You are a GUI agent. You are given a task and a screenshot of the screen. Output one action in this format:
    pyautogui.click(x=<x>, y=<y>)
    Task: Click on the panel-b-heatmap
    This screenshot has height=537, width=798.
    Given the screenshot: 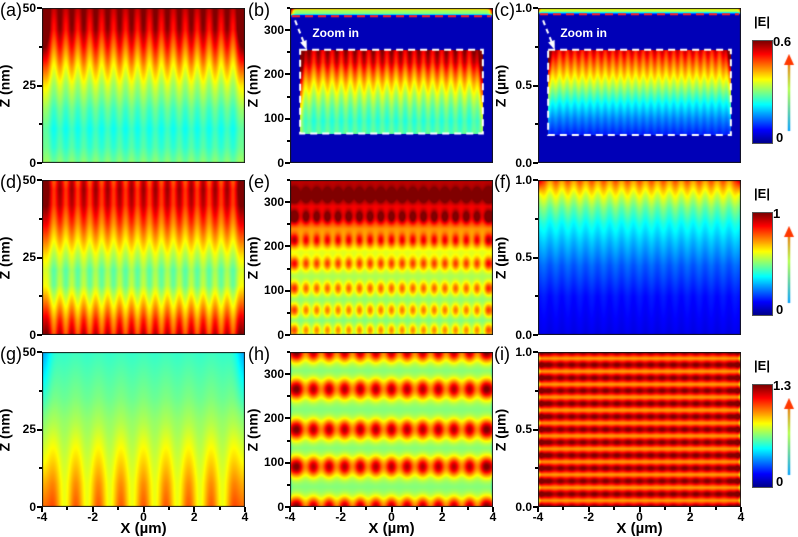 What is the action you would take?
    pyautogui.click(x=391, y=85)
    